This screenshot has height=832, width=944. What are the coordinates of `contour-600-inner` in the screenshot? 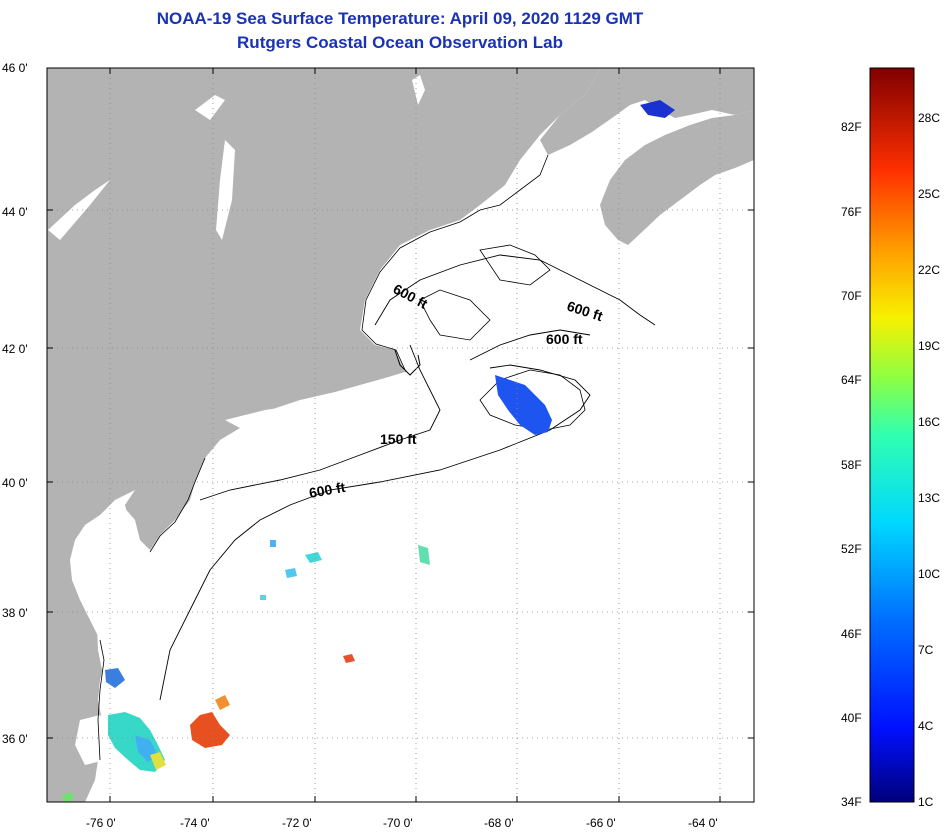 It's located at (455, 315).